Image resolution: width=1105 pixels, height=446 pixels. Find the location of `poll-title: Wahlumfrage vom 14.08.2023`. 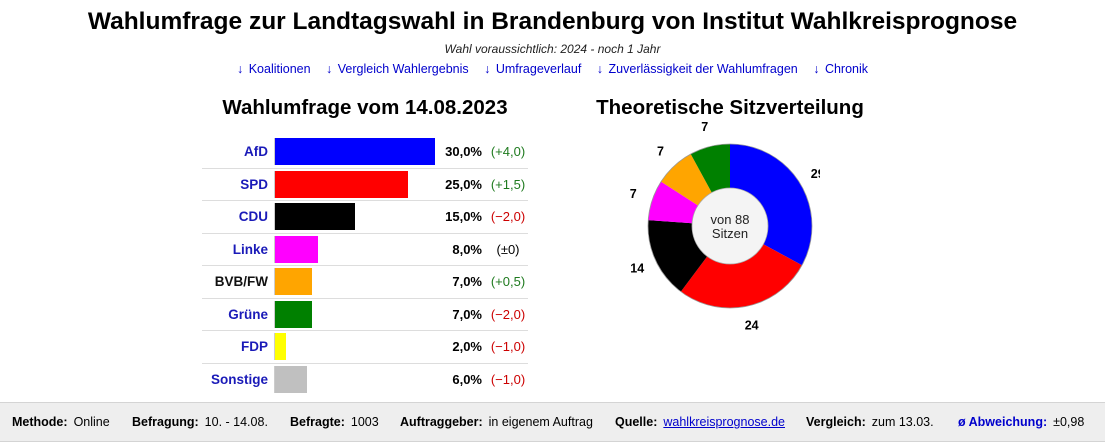

poll-title: Wahlumfrage vom 14.08.2023 is located at coordinates (365, 107).